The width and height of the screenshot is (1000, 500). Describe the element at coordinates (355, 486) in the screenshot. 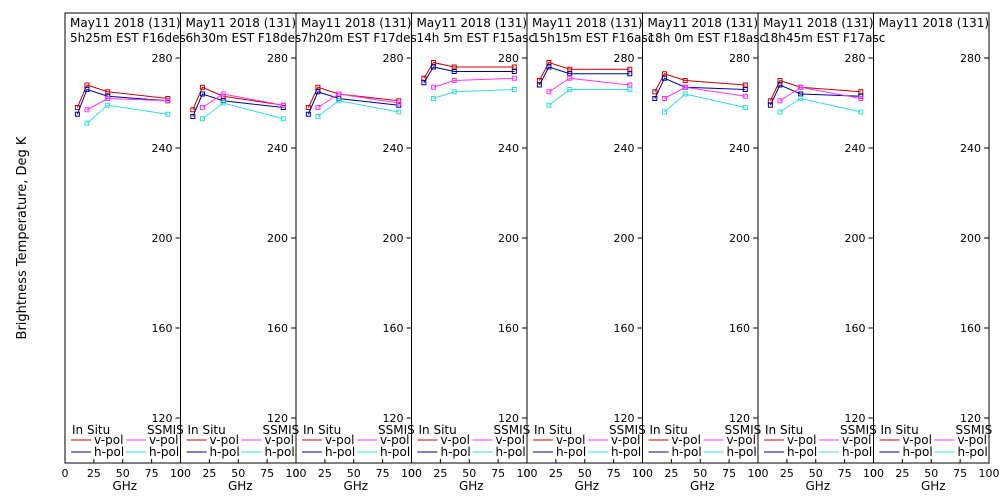

I see `x-axis-label: GHz` at that location.